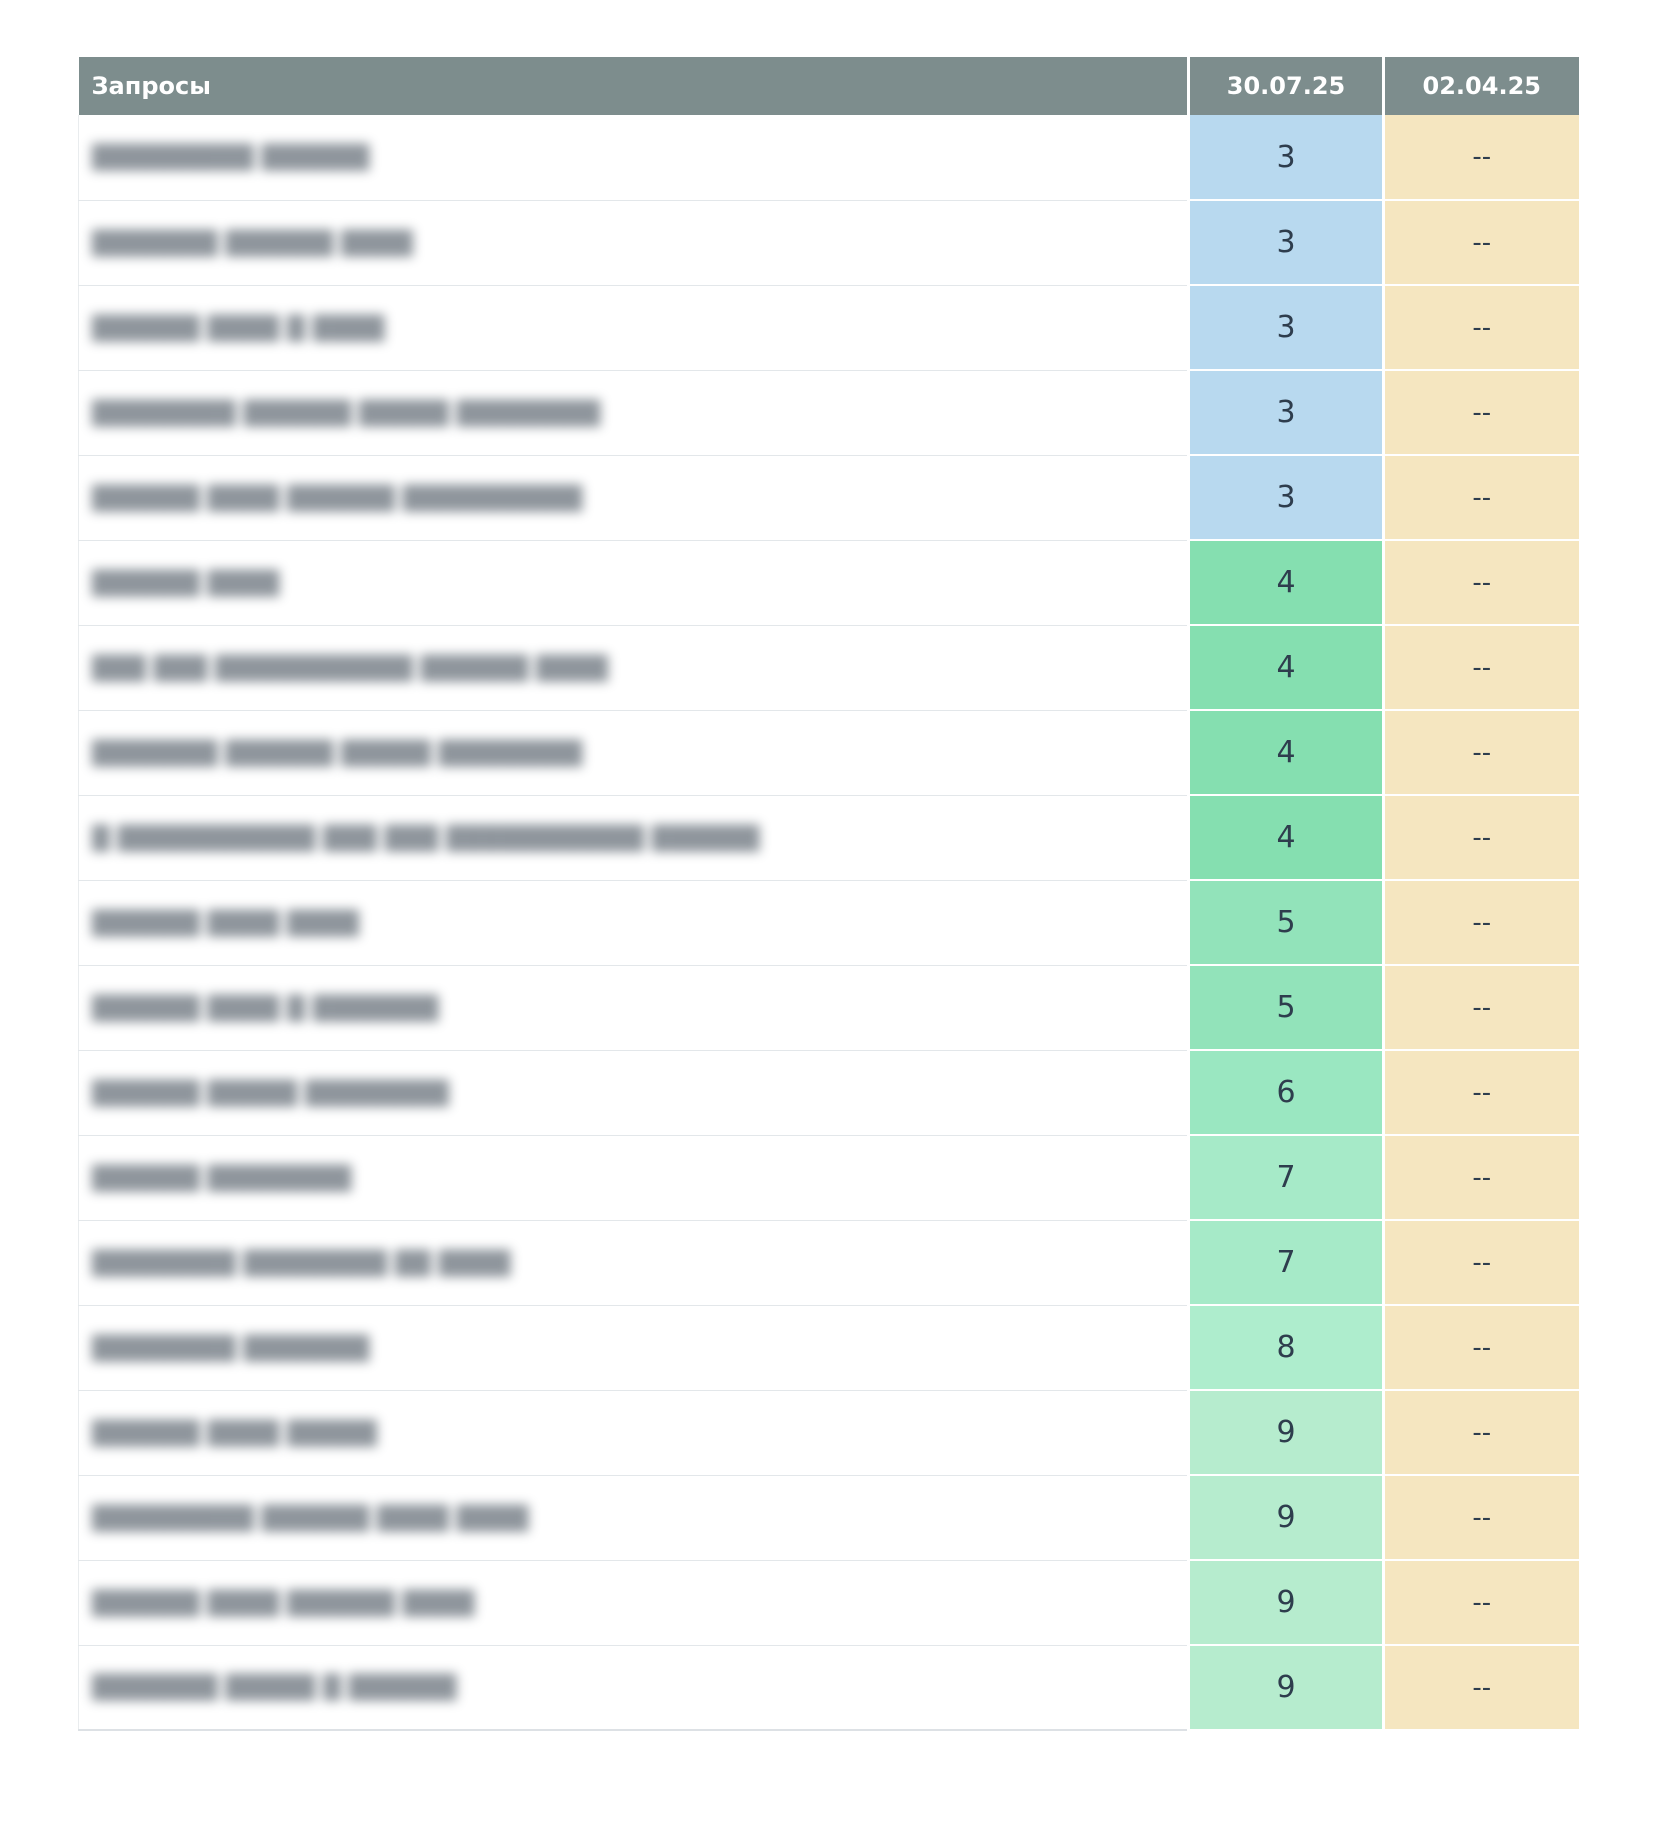 The width and height of the screenshot is (1654, 1823). I want to click on query-cell: ███ ███ ███████████ ██████ ████, so click(633, 668).